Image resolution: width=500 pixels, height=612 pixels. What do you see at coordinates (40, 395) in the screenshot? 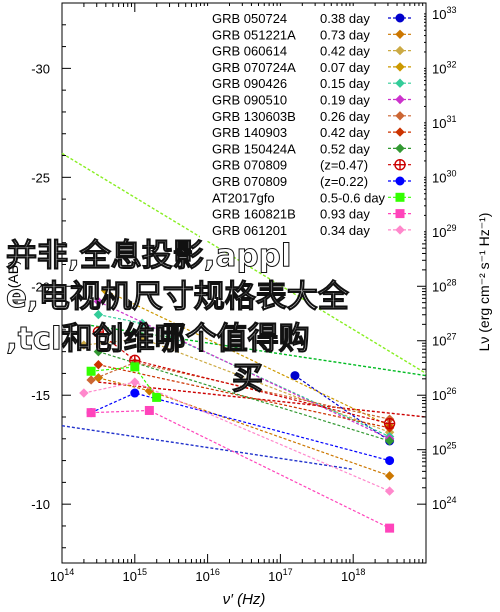
I see `y-left-tick-label: -15` at bounding box center [40, 395].